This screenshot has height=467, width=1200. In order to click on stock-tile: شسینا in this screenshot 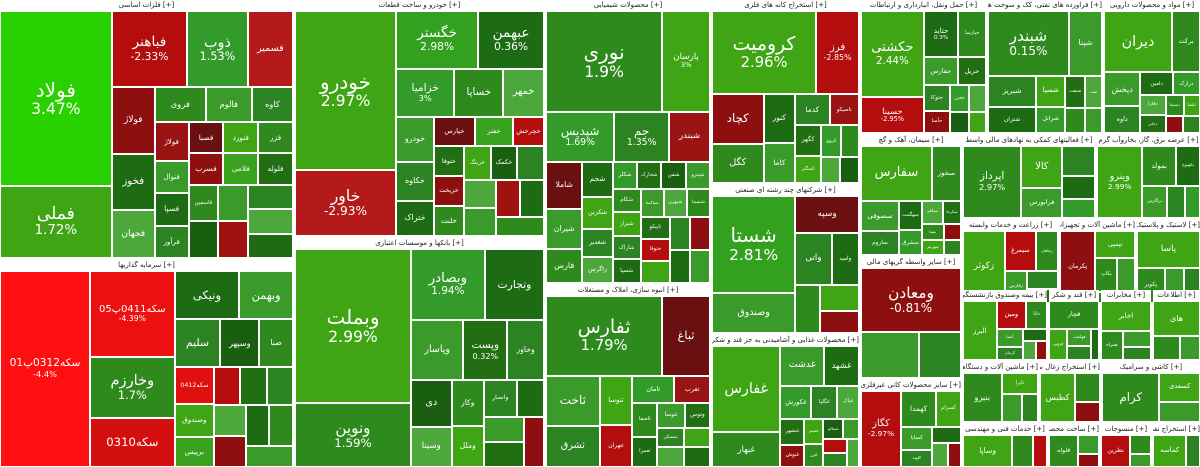, I will do `click(698, 203)`.